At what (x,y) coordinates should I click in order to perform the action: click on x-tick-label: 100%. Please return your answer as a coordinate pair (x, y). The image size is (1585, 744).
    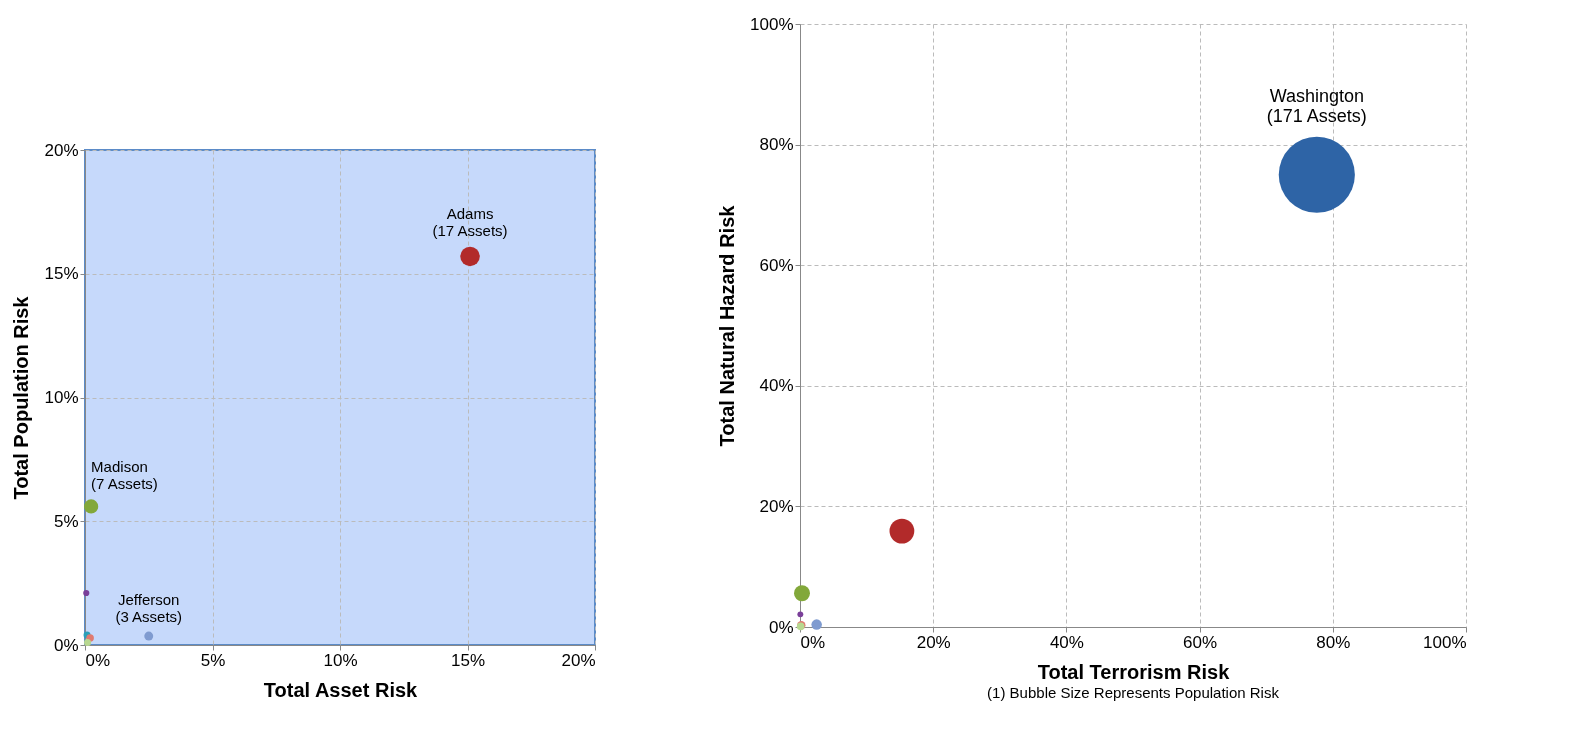
    Looking at the image, I should click on (1445, 642).